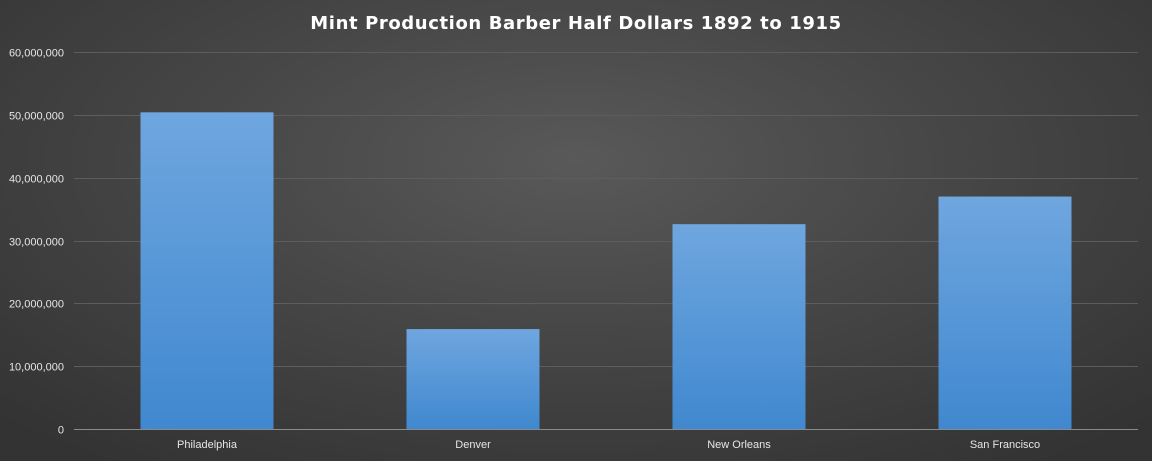 Image resolution: width=1152 pixels, height=461 pixels. Describe the element at coordinates (207, 445) in the screenshot. I see `x-category-label: Philadelphia` at that location.